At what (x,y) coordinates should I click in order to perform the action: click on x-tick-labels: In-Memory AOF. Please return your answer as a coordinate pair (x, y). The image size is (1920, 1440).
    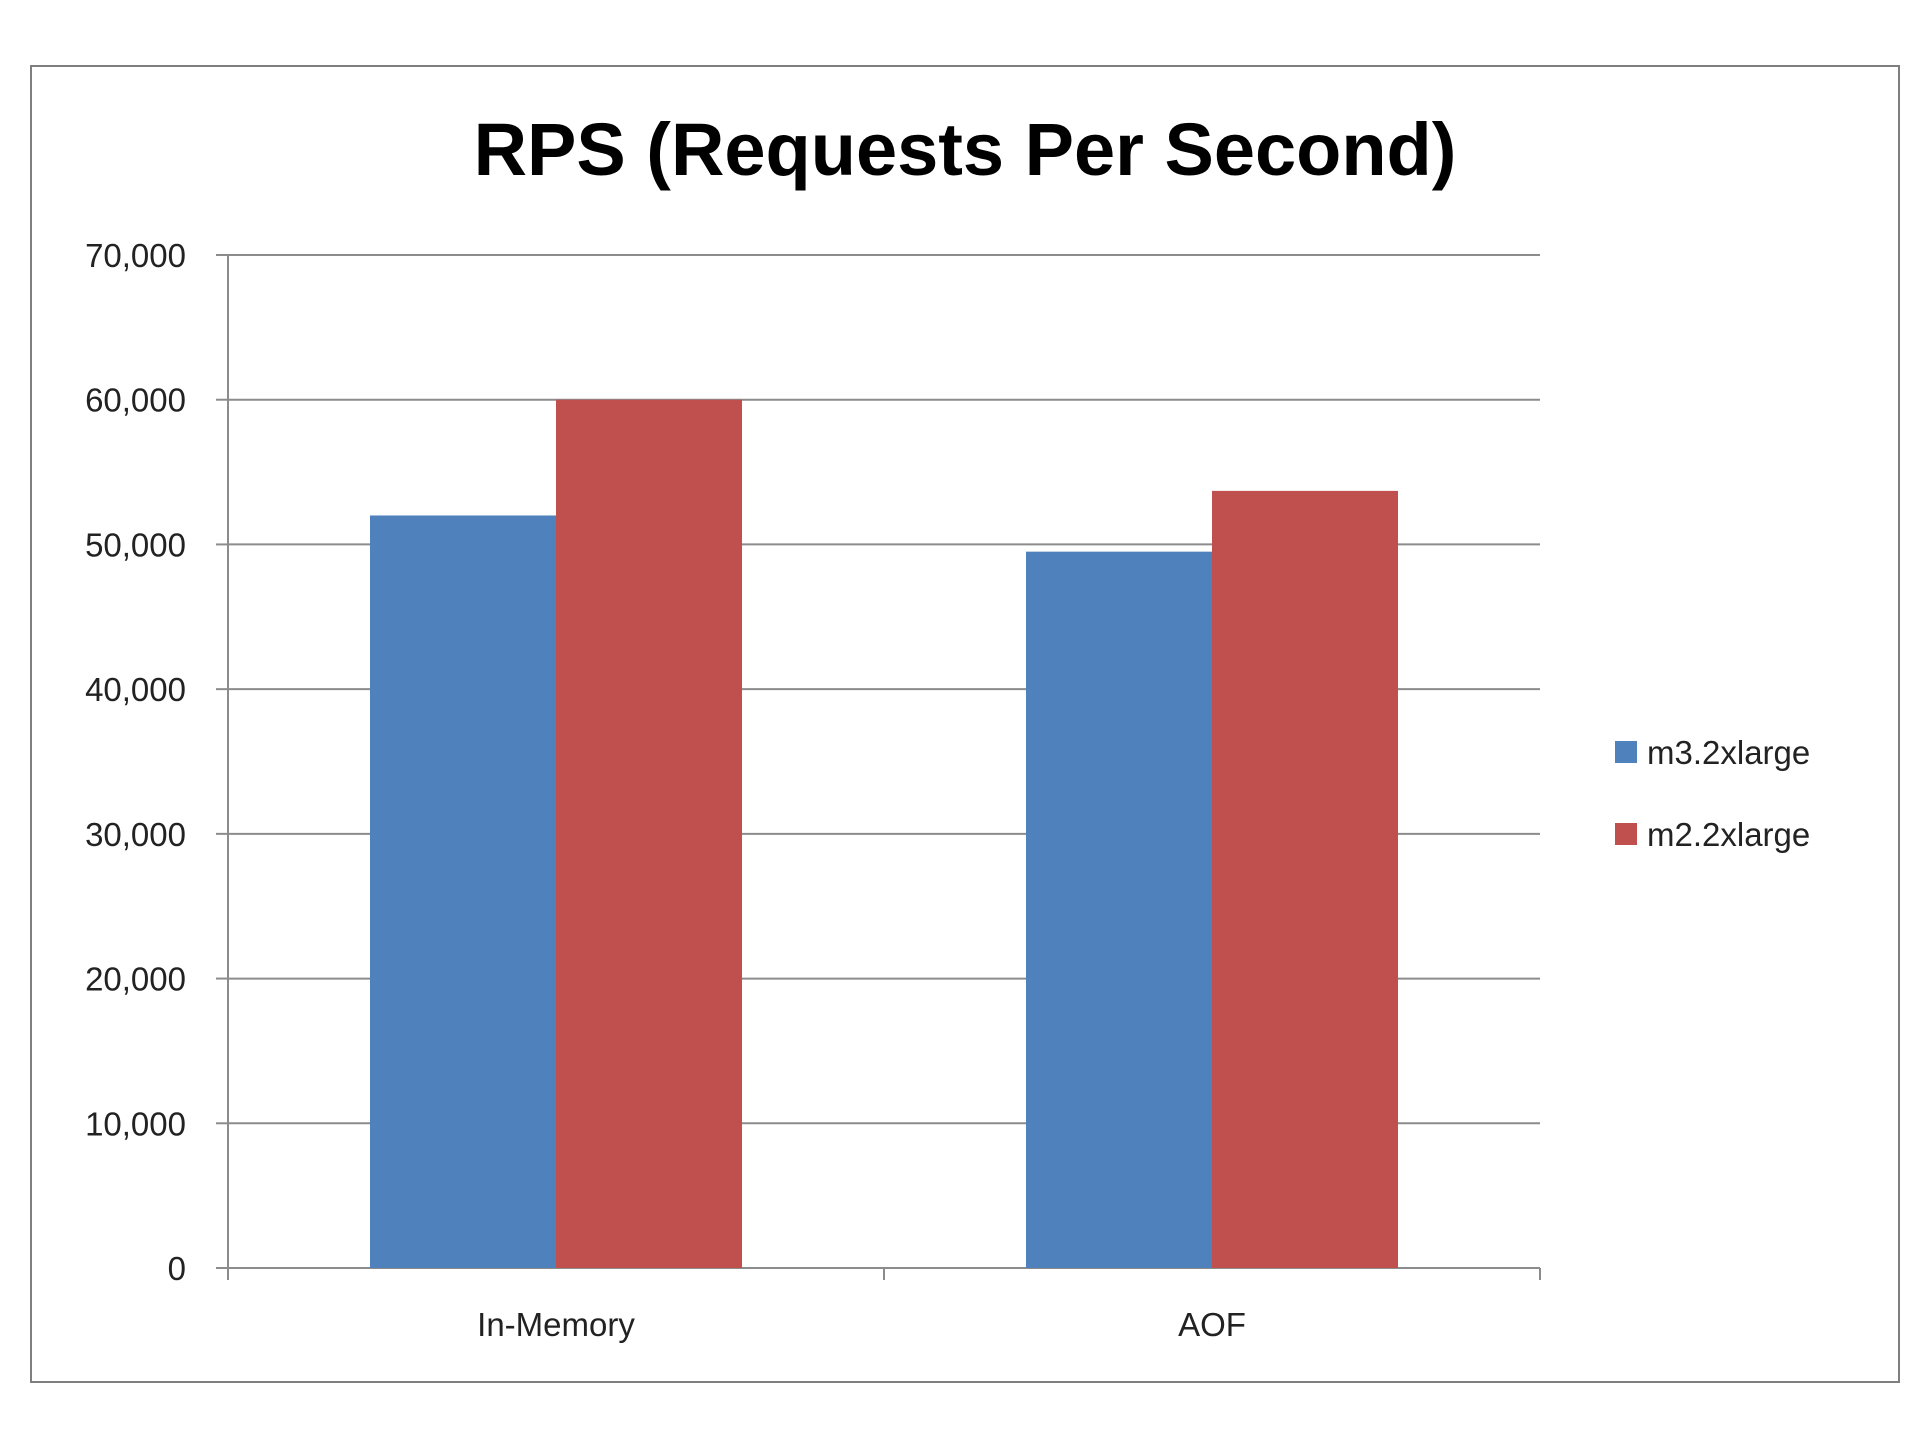
    Looking at the image, I should click on (861, 1324).